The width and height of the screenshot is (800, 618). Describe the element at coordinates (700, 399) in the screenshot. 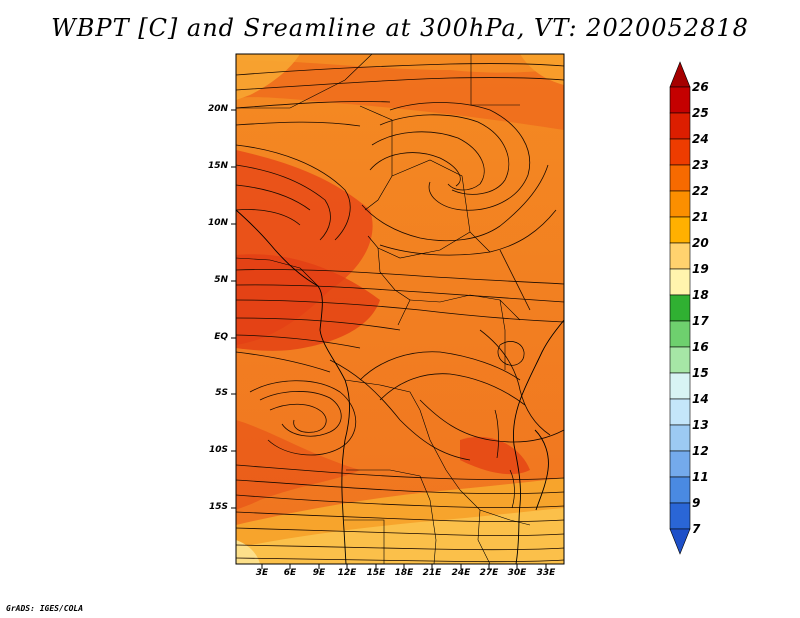

I see `colorbar-label: 14` at that location.